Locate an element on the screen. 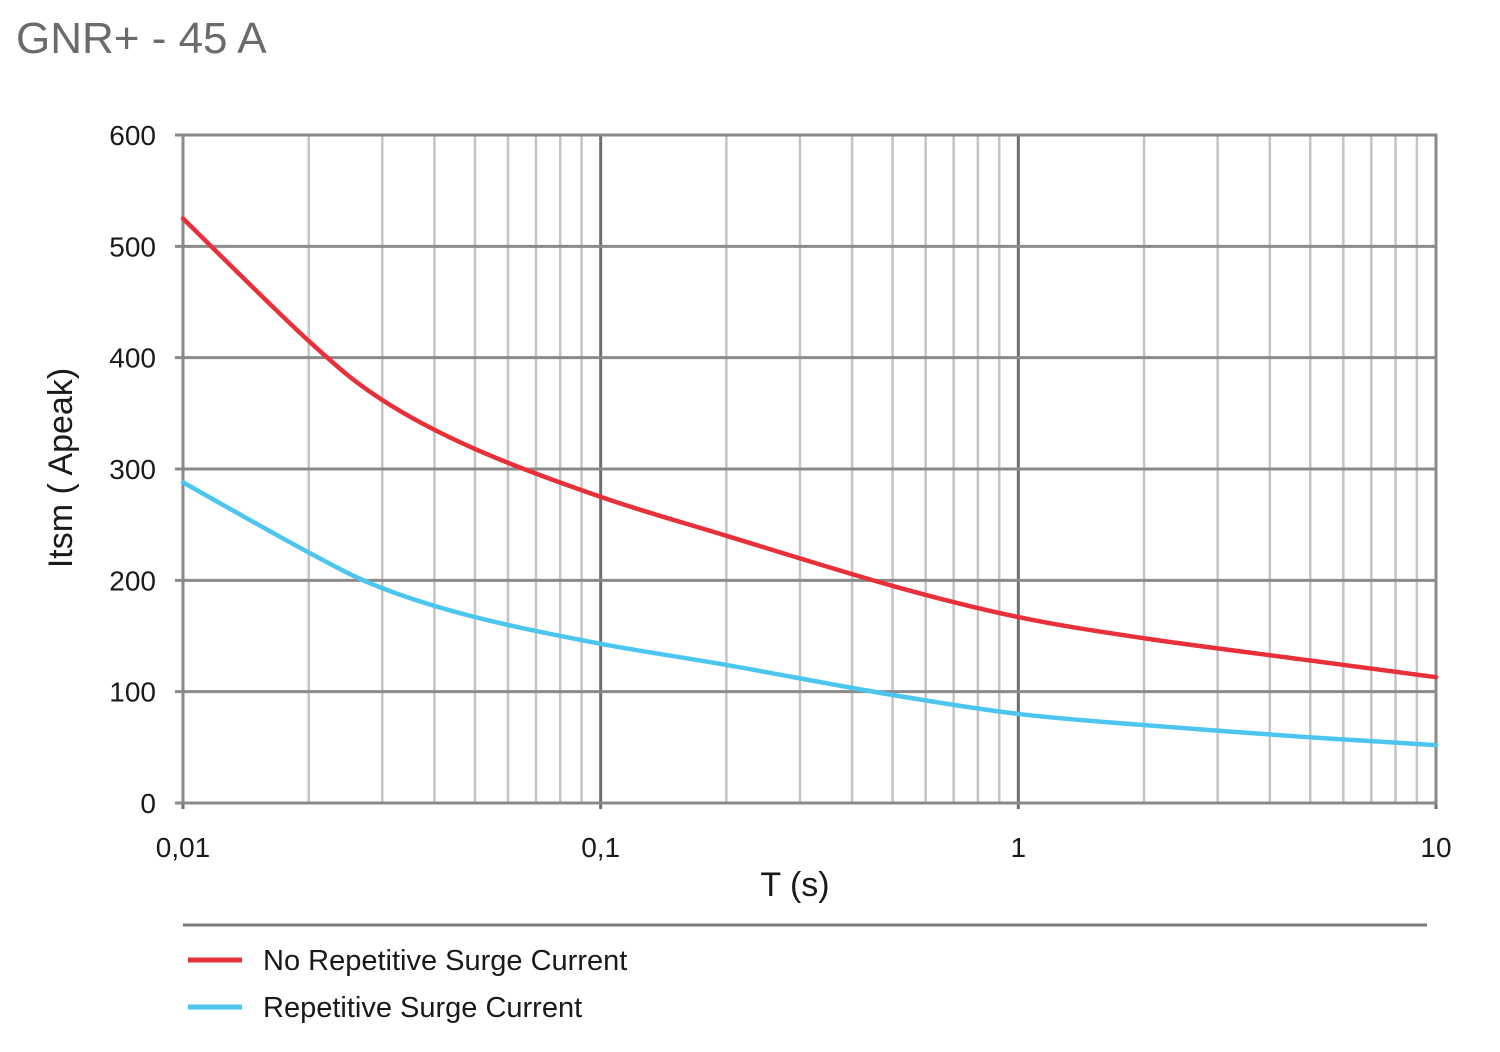 The height and width of the screenshot is (1052, 1500). y-tick-labels: 0 100 200 300 400 500 600 is located at coordinates (132, 469).